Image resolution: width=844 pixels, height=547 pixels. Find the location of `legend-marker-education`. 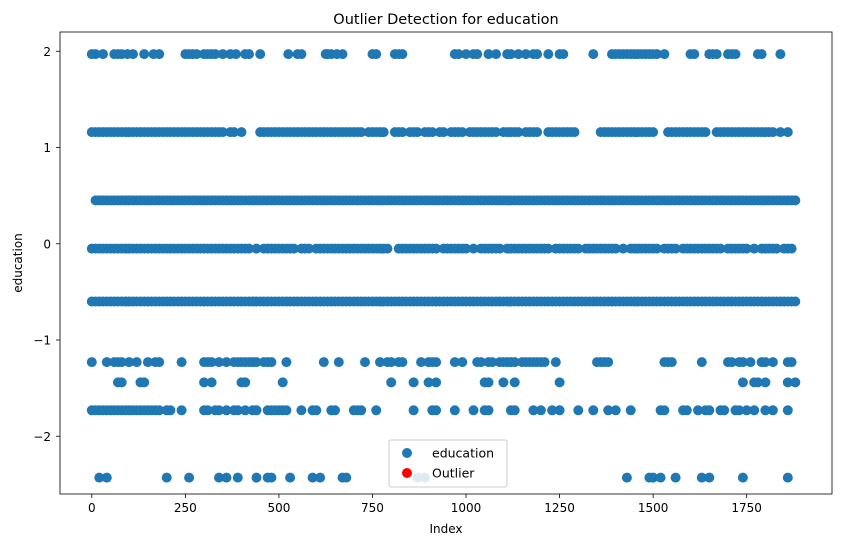

legend-marker-education is located at coordinates (407, 453).